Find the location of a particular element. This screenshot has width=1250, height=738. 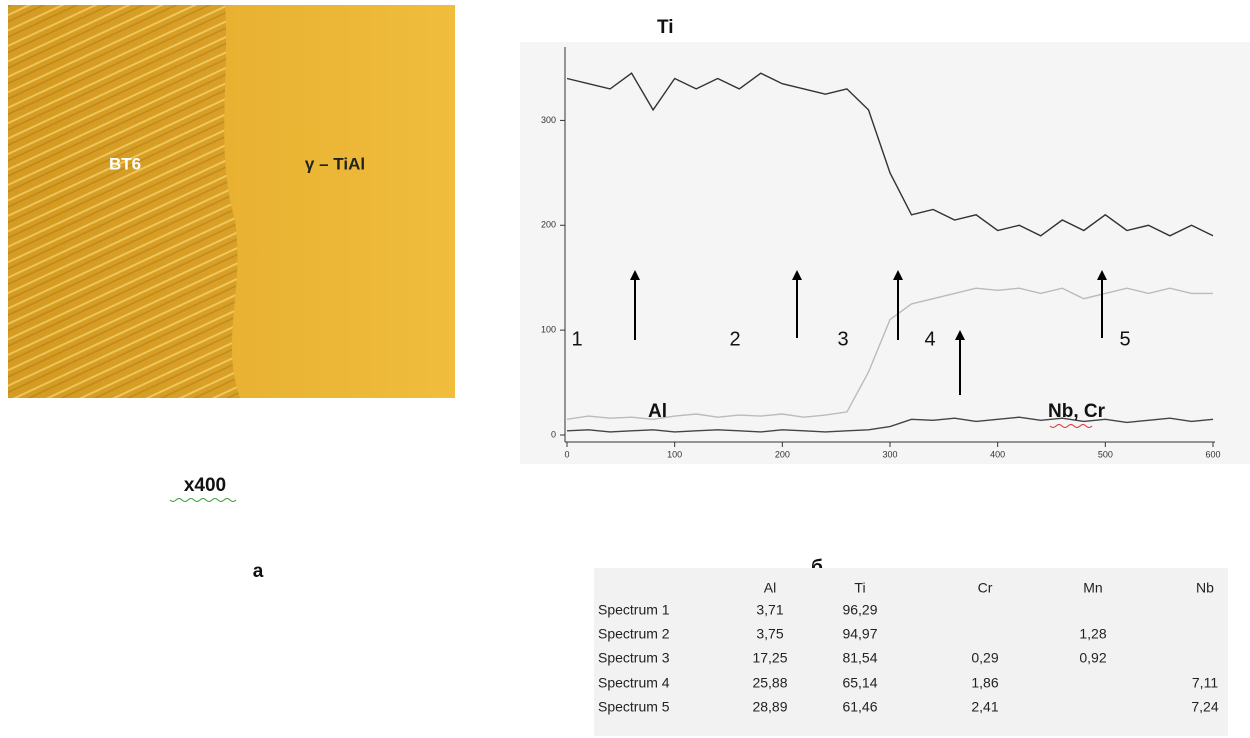

table-cell: 3,75 is located at coordinates (769, 634).